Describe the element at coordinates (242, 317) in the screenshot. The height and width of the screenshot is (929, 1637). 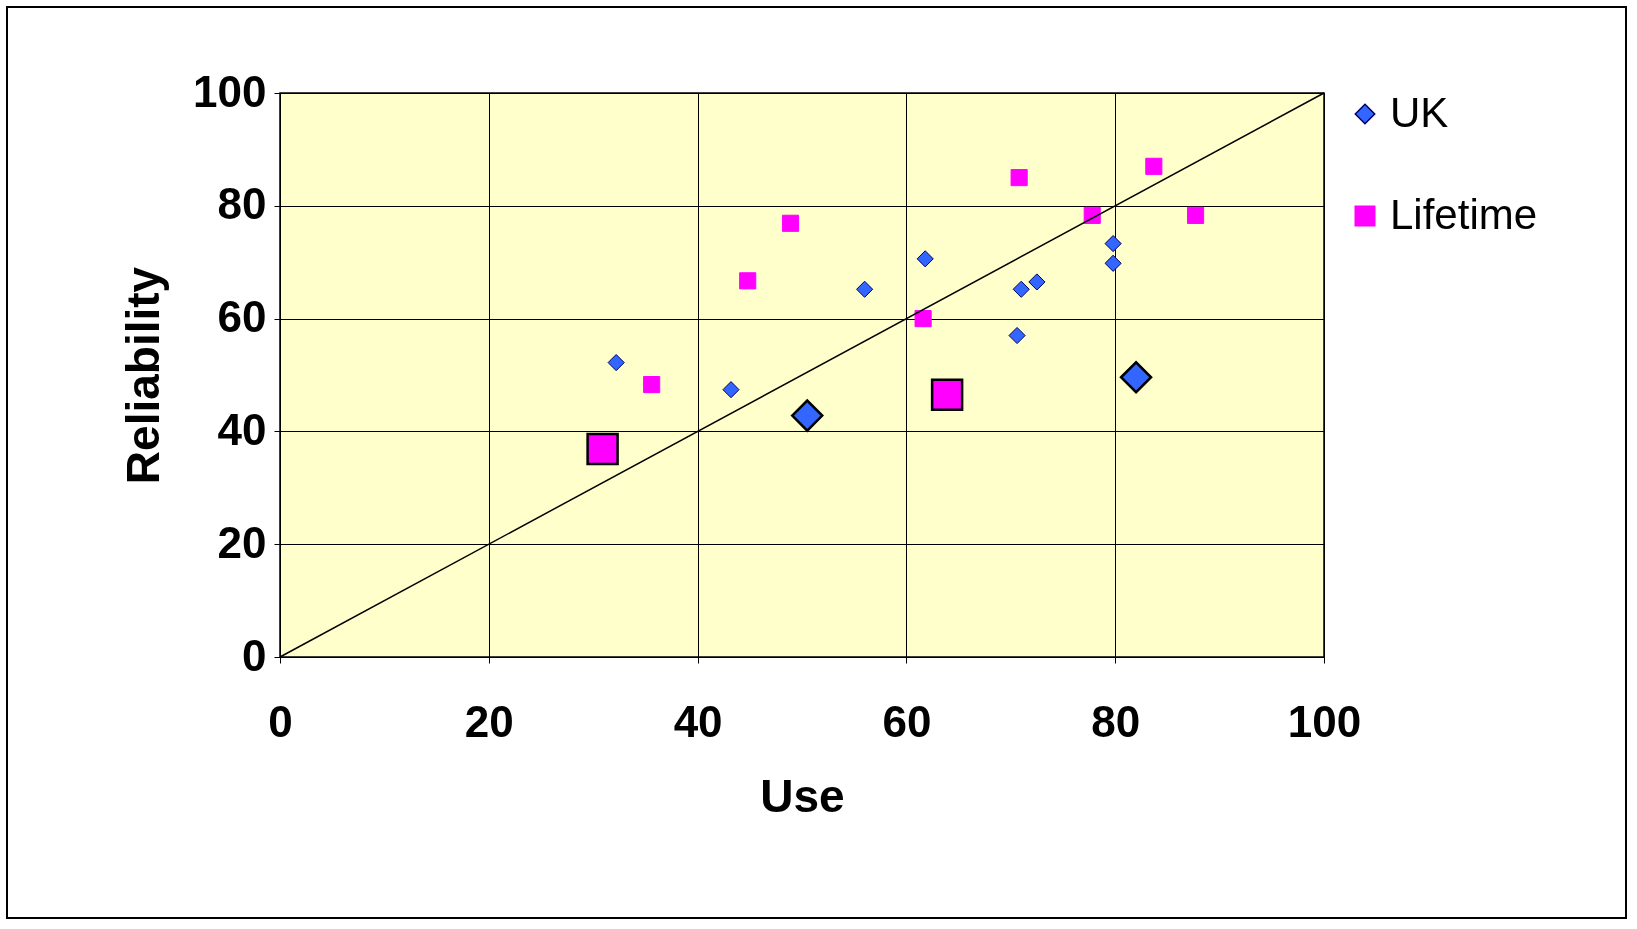
I see `y-tick-label: 60` at that location.